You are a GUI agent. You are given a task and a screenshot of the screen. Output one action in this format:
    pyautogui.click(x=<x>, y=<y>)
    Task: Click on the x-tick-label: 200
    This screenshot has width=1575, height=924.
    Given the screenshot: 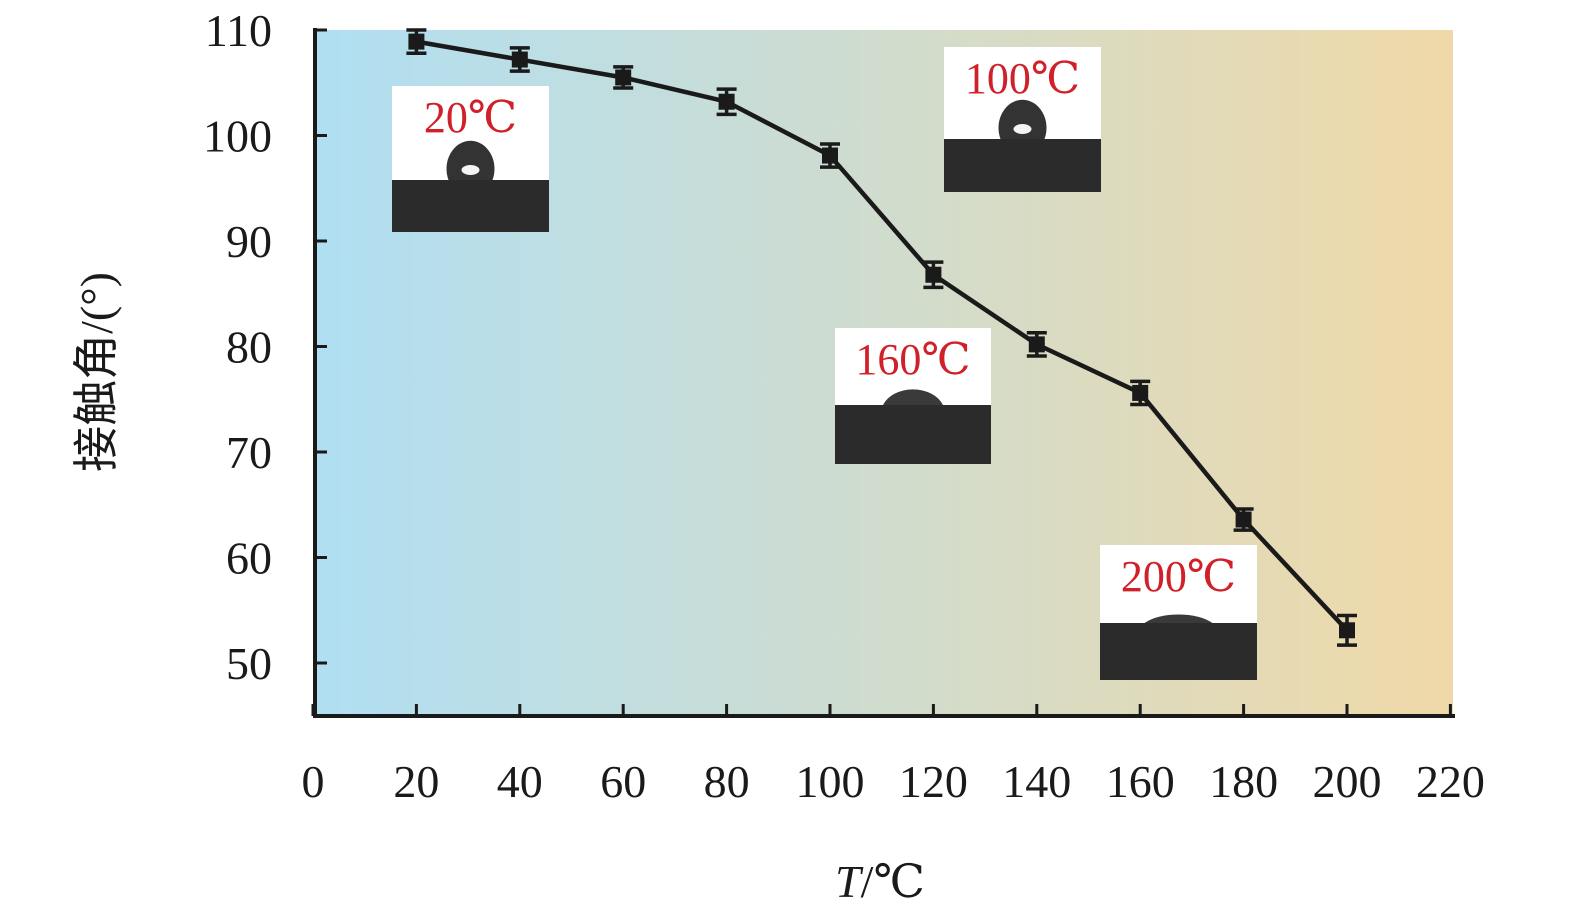 What is the action you would take?
    pyautogui.click(x=1347, y=781)
    